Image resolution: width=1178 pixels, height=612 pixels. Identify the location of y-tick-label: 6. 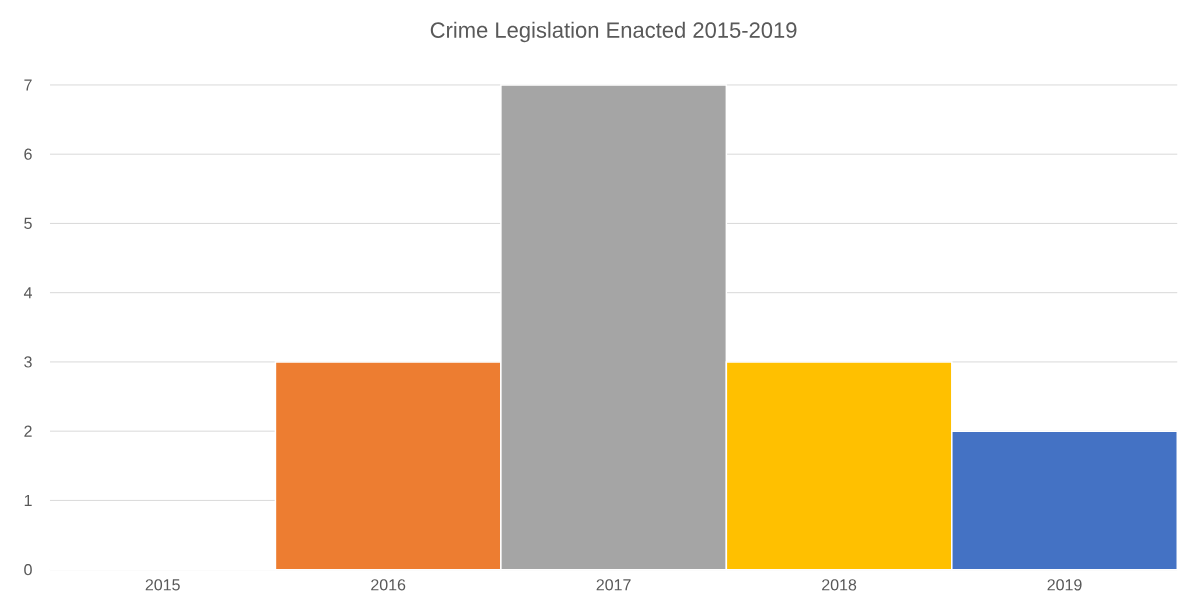
(28, 154).